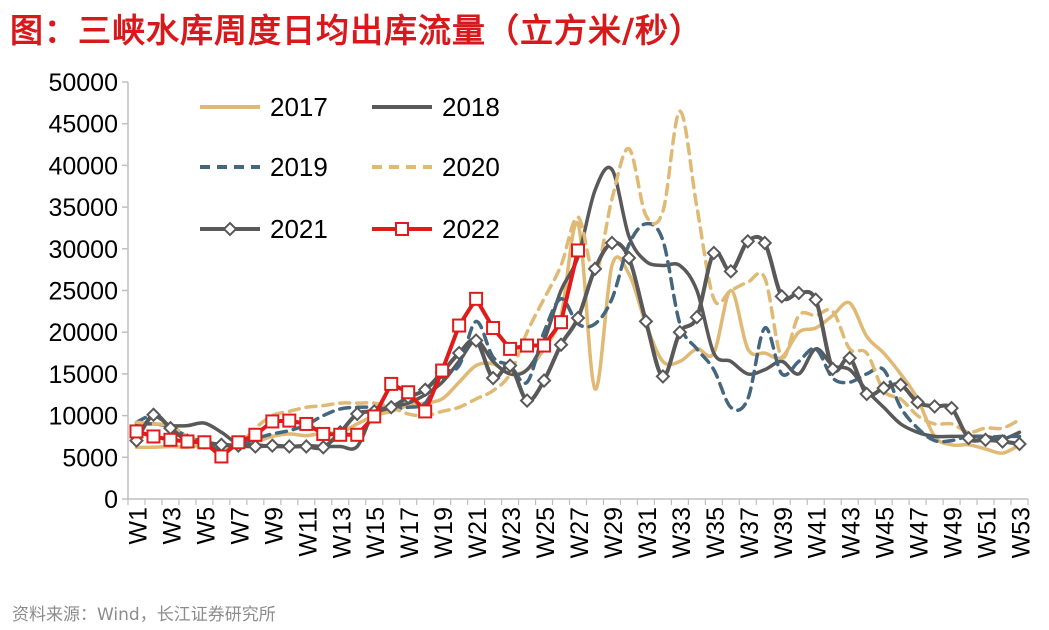 The image size is (1049, 630). I want to click on chart-title: 图：三峡水库周度日均出库流量（立方米/秒）, so click(357, 30).